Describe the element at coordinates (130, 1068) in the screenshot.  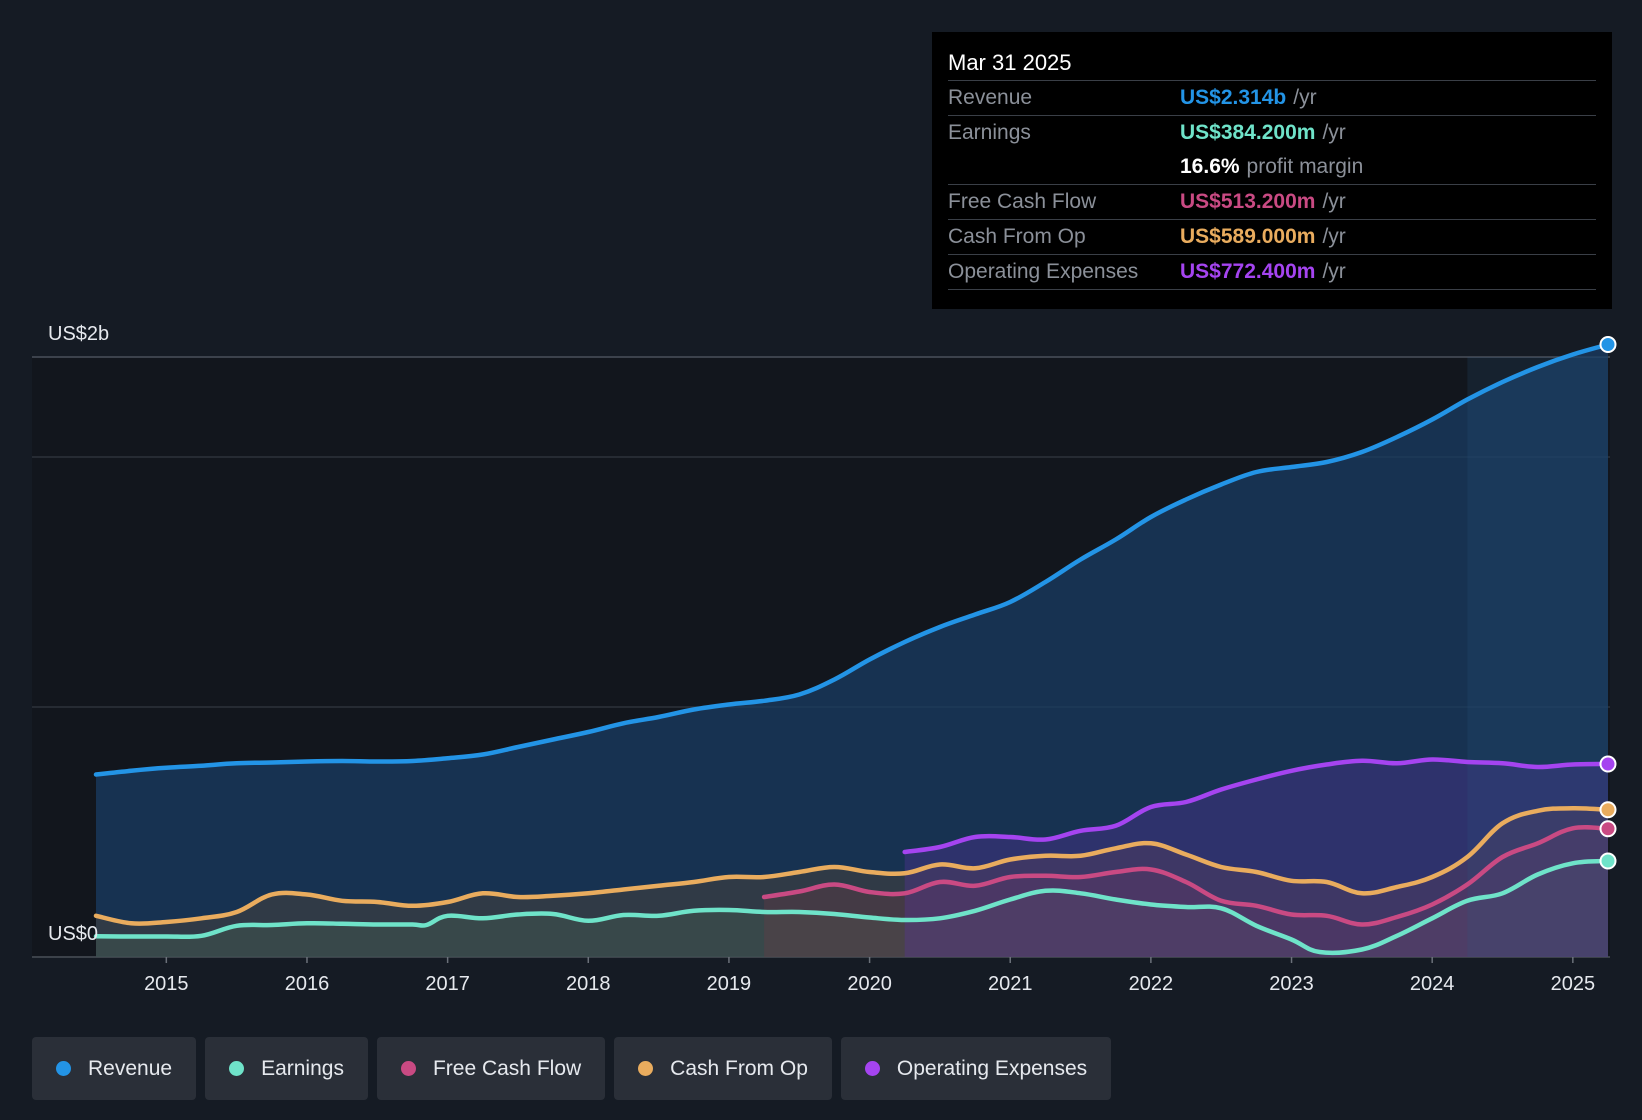
I see `legend-label: Revenue` at that location.